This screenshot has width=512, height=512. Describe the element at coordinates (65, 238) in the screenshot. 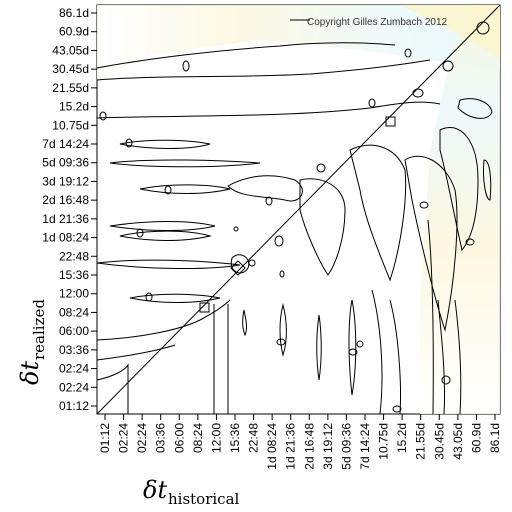

I see `y-tick-label: 1d 08:24` at that location.